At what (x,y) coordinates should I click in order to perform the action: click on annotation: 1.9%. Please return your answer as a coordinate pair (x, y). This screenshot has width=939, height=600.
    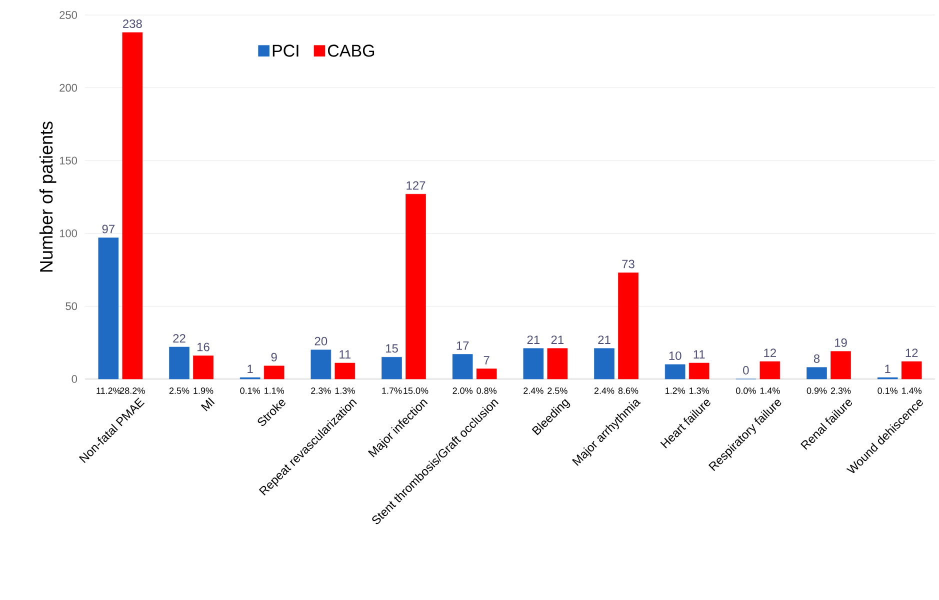
    Looking at the image, I should click on (204, 391).